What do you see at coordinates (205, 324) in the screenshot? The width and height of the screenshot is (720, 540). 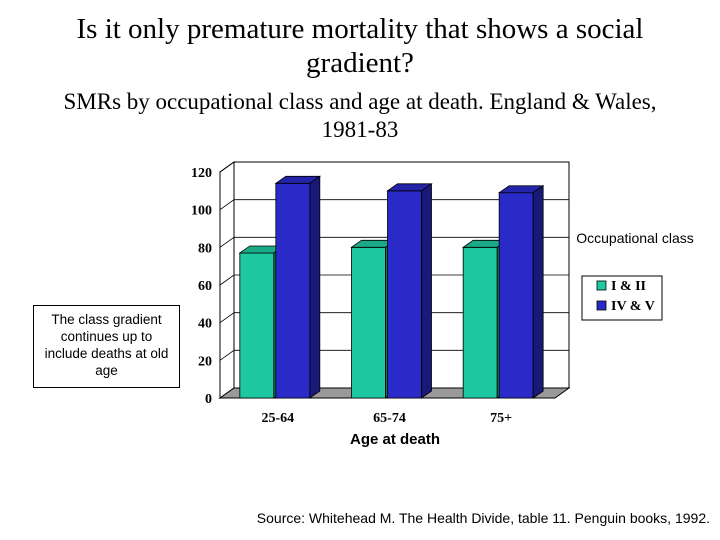 I see `y-tick-label: 40` at bounding box center [205, 324].